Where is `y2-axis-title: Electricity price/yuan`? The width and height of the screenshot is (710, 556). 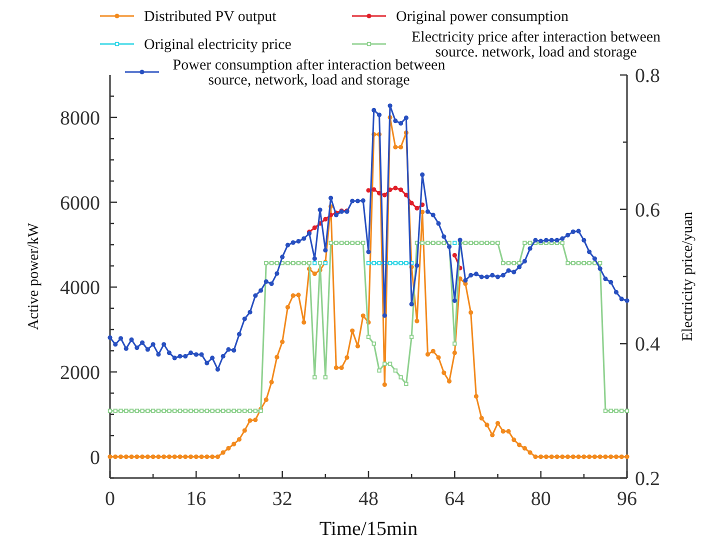
y2-axis-title: Electricity price/yuan is located at coordinates (688, 276).